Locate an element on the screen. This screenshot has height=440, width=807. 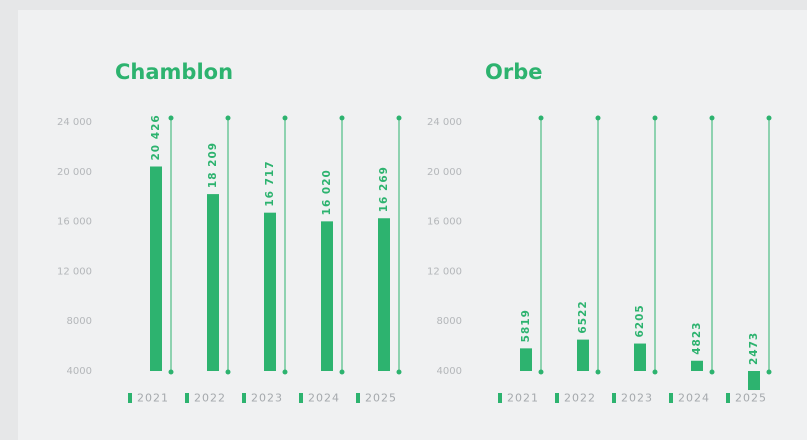
value-label: 18 209 is located at coordinates (213, 165).